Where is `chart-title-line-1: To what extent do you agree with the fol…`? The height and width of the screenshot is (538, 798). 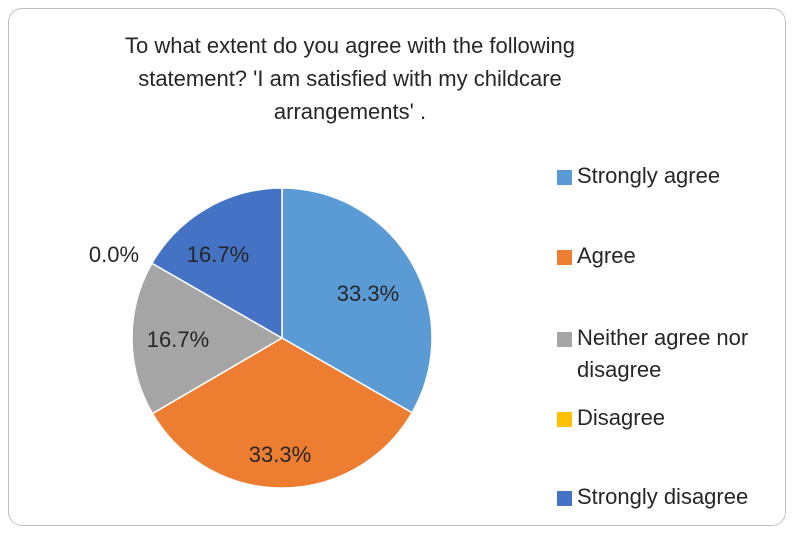
chart-title-line-1: To what extent do you agree with the fol… is located at coordinates (350, 45).